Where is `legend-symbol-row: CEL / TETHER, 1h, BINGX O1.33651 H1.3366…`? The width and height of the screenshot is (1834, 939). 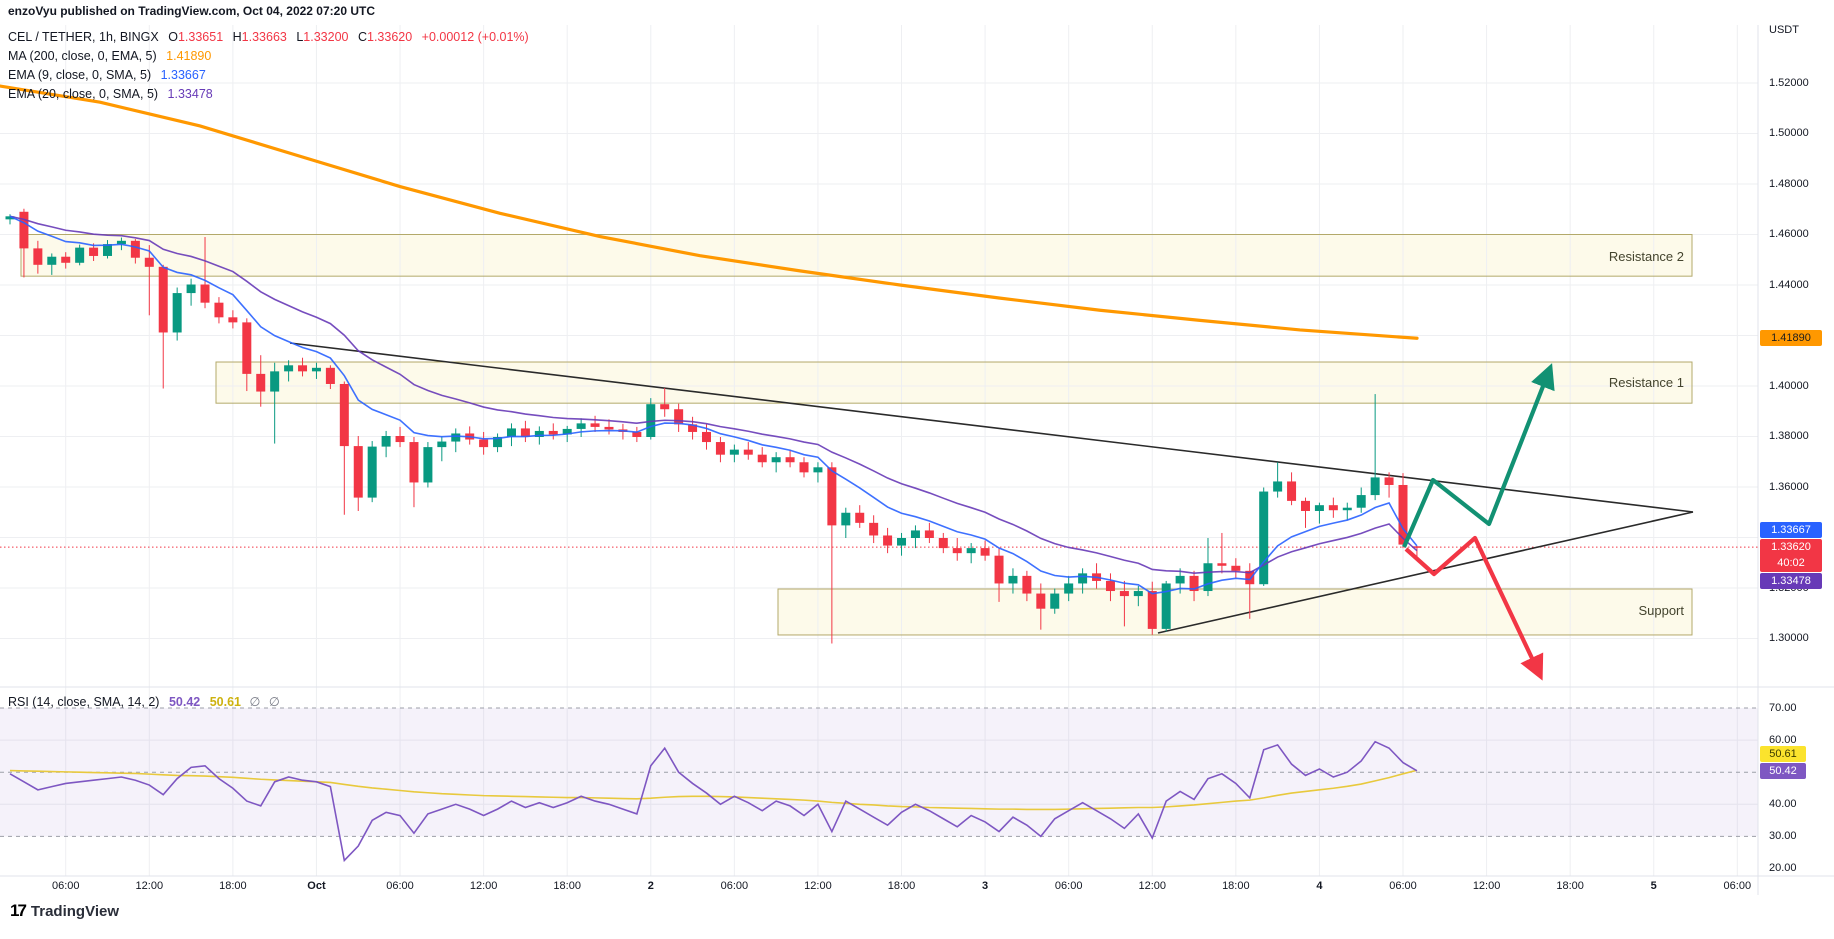 legend-symbol-row: CEL / TETHER, 1h, BINGX O1.33651 H1.3366… is located at coordinates (268, 37).